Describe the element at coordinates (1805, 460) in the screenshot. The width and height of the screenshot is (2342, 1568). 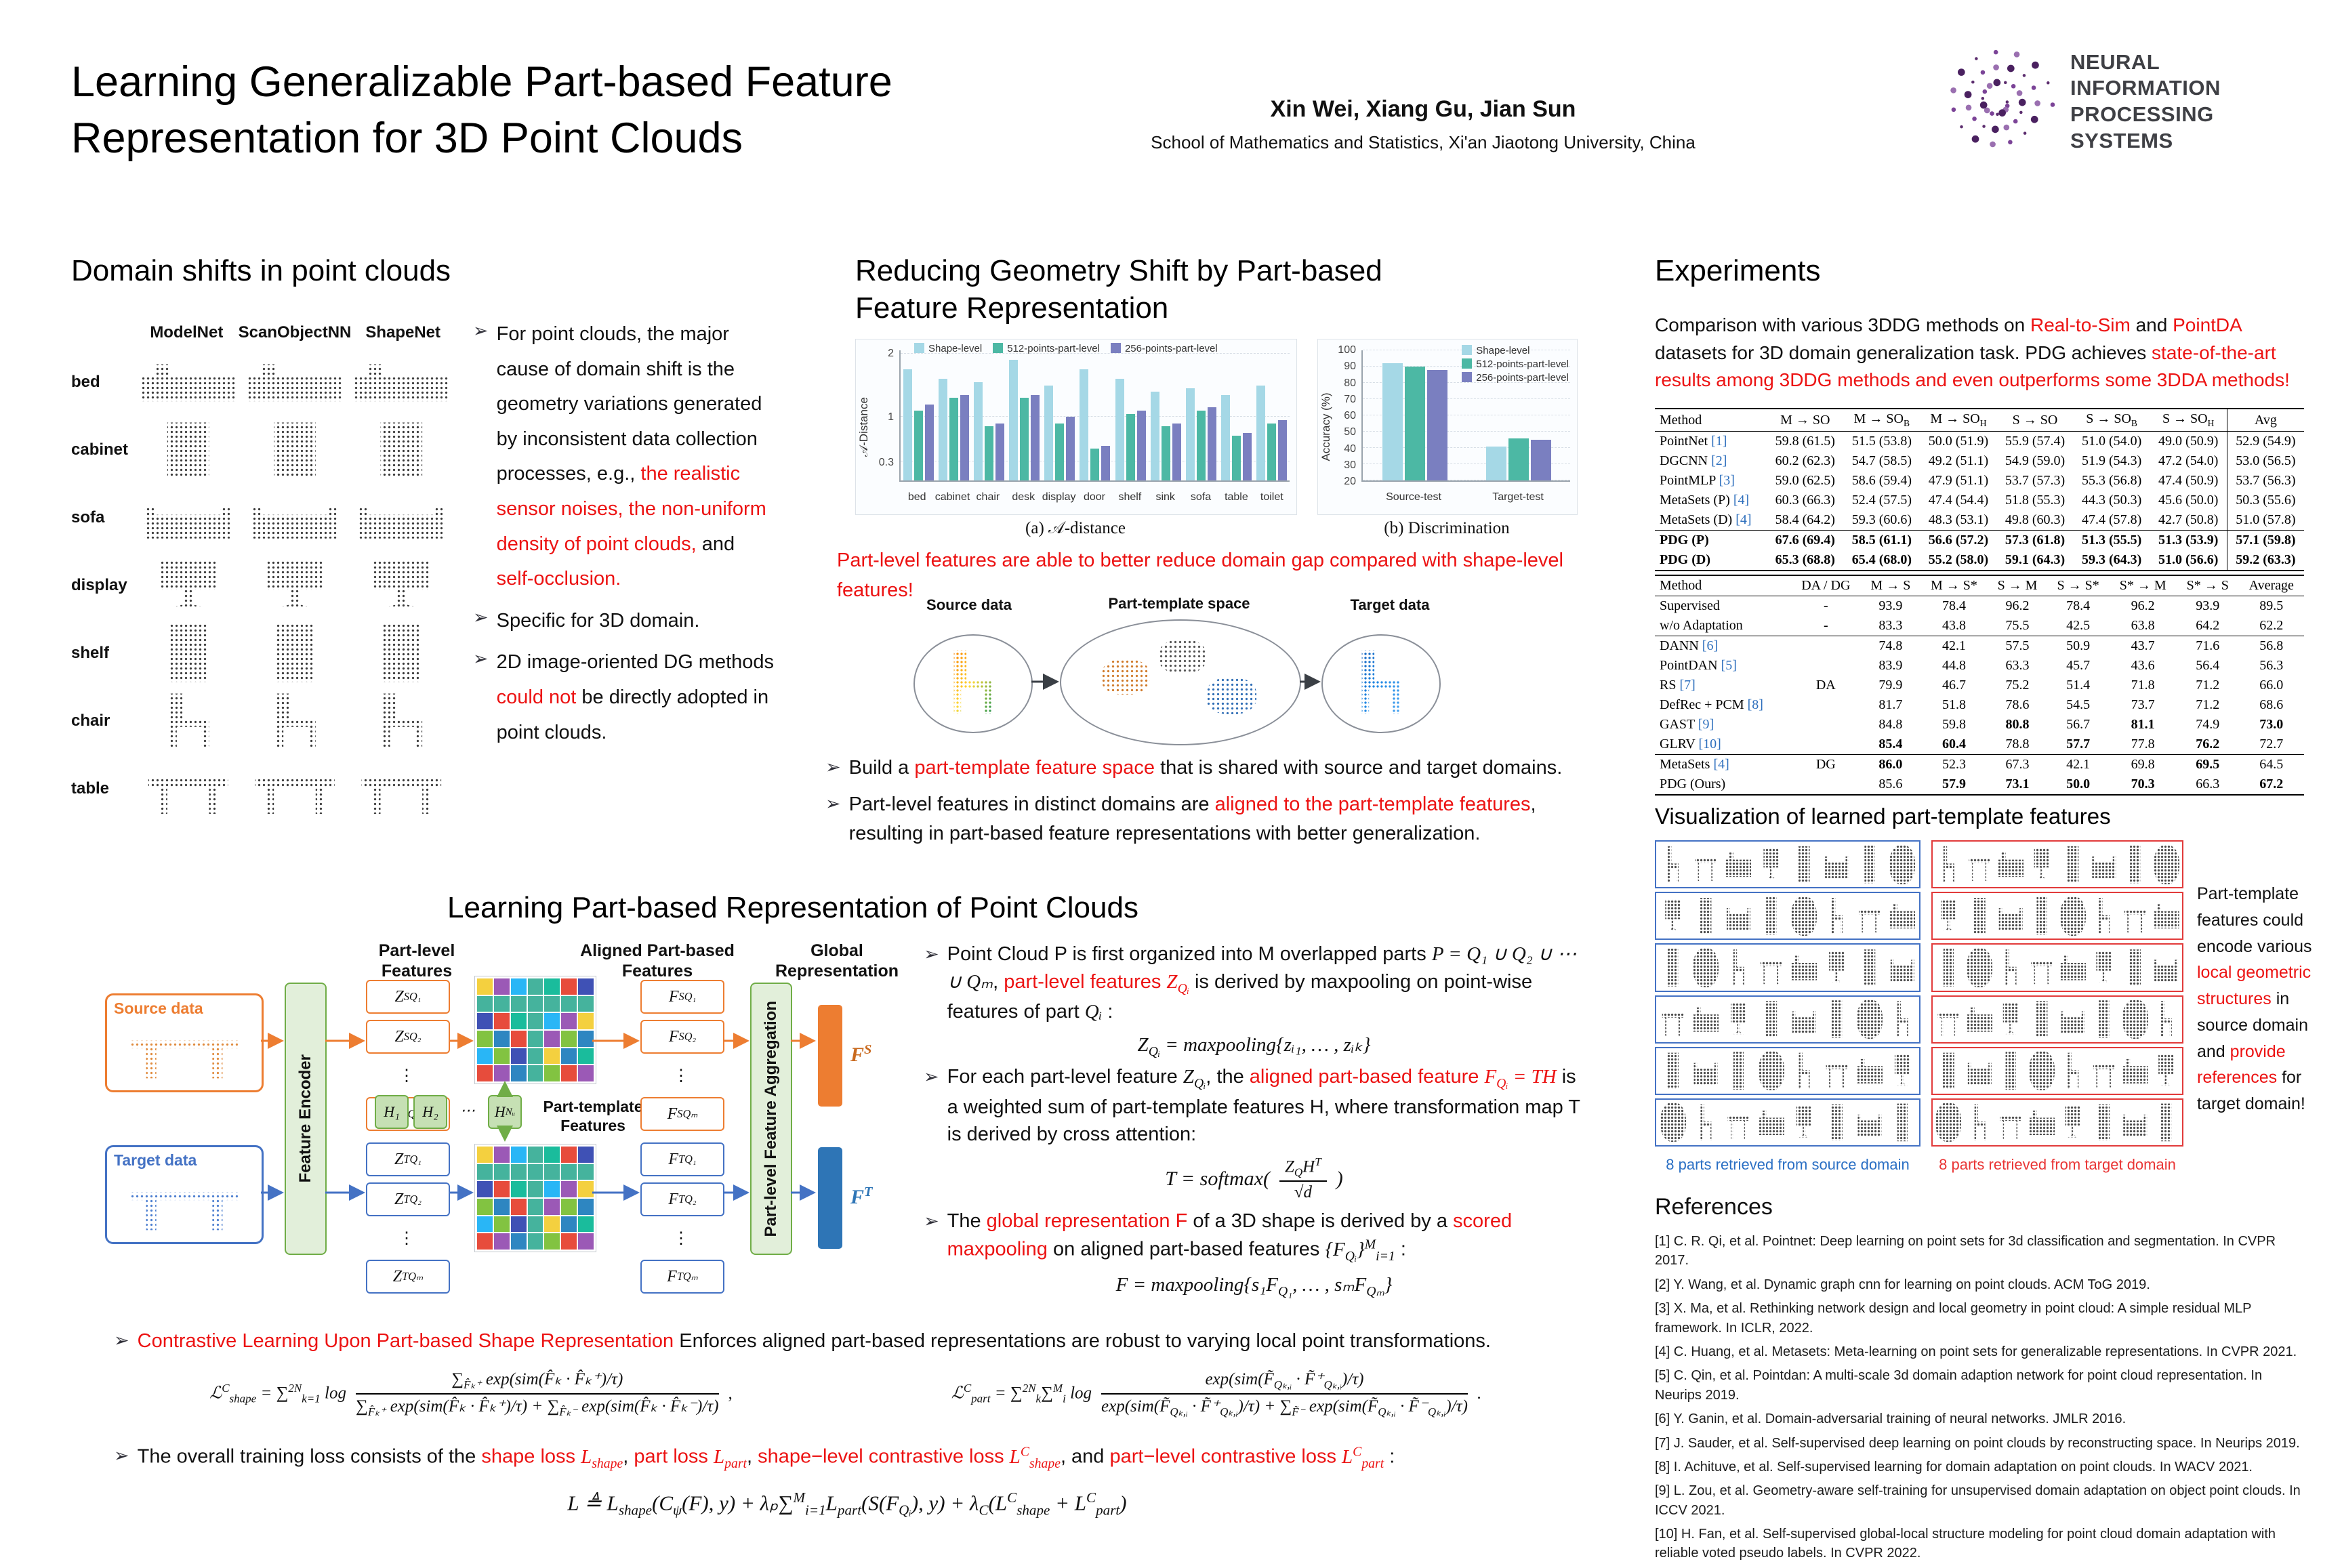
I see `table-cell: 60.2 (62.3)` at that location.